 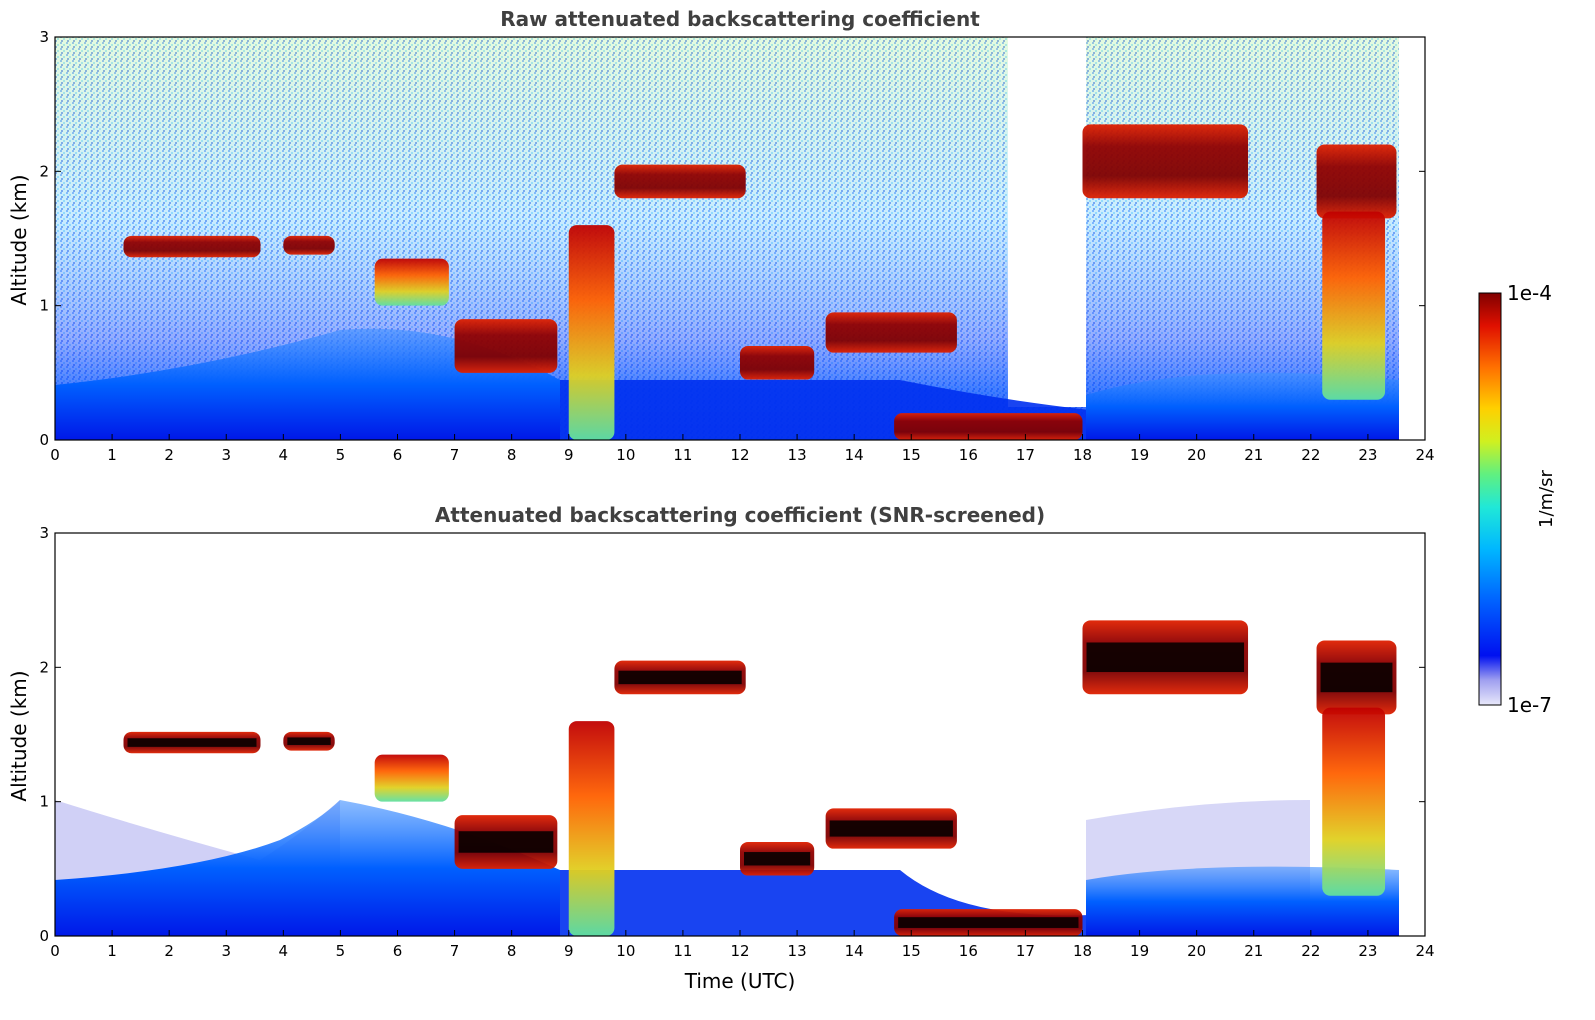 What do you see at coordinates (1424, 951) in the screenshot?
I see `panel-screened-xtick-label: 24` at bounding box center [1424, 951].